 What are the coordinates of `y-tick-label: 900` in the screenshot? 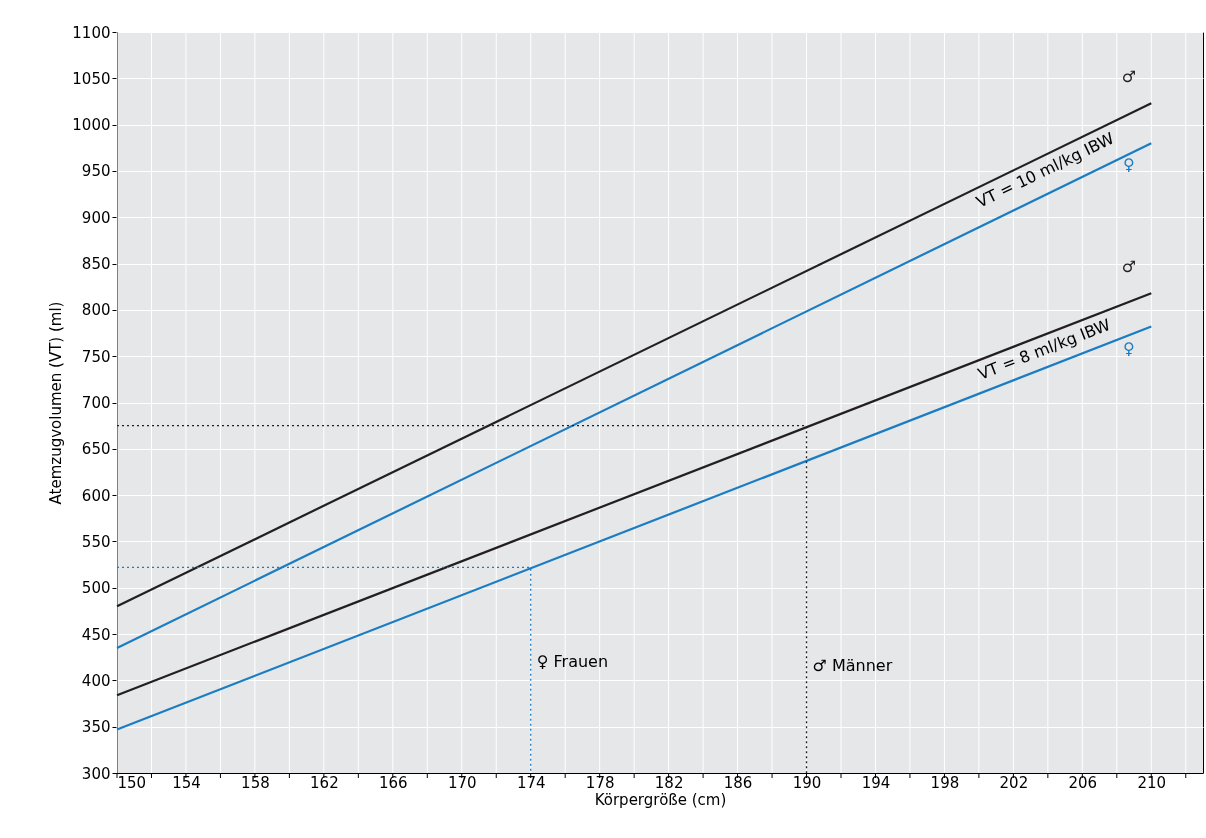 It's located at (96, 217).